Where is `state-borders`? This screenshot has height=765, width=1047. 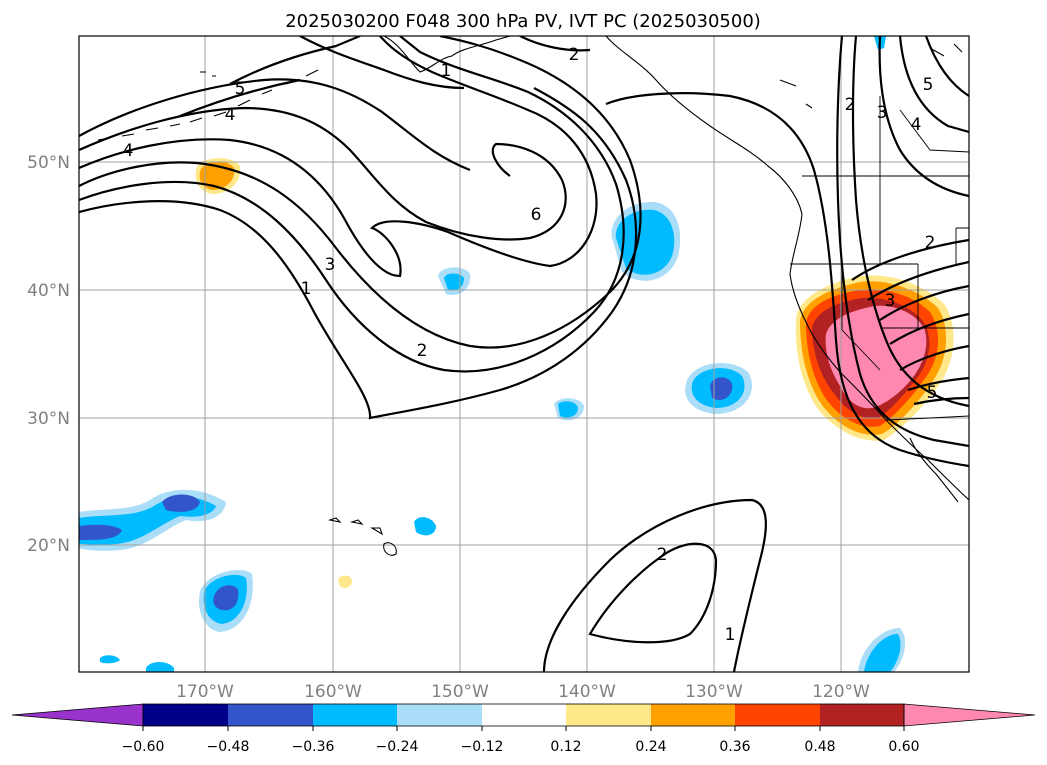
state-borders is located at coordinates (879, 273).